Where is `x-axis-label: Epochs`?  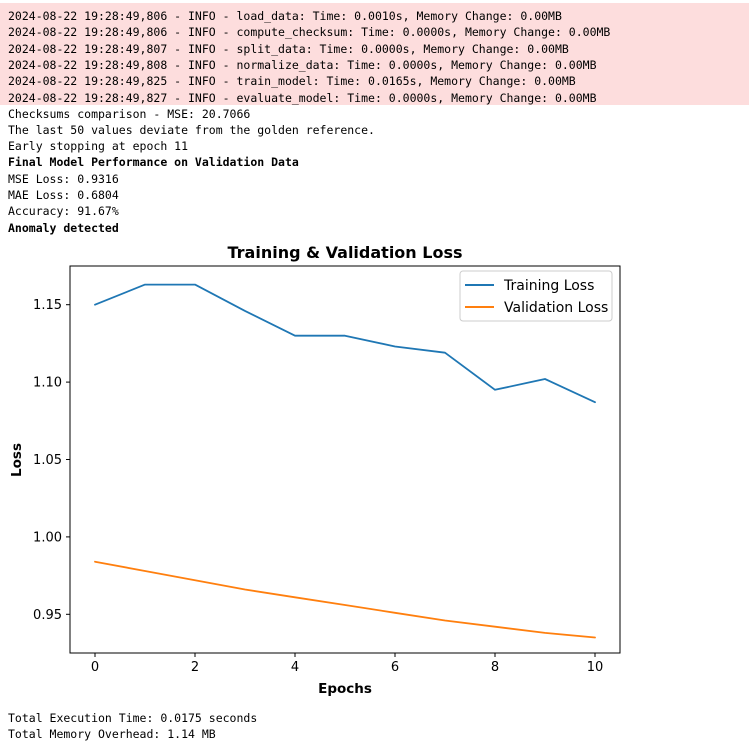 x-axis-label: Epochs is located at coordinates (345, 689).